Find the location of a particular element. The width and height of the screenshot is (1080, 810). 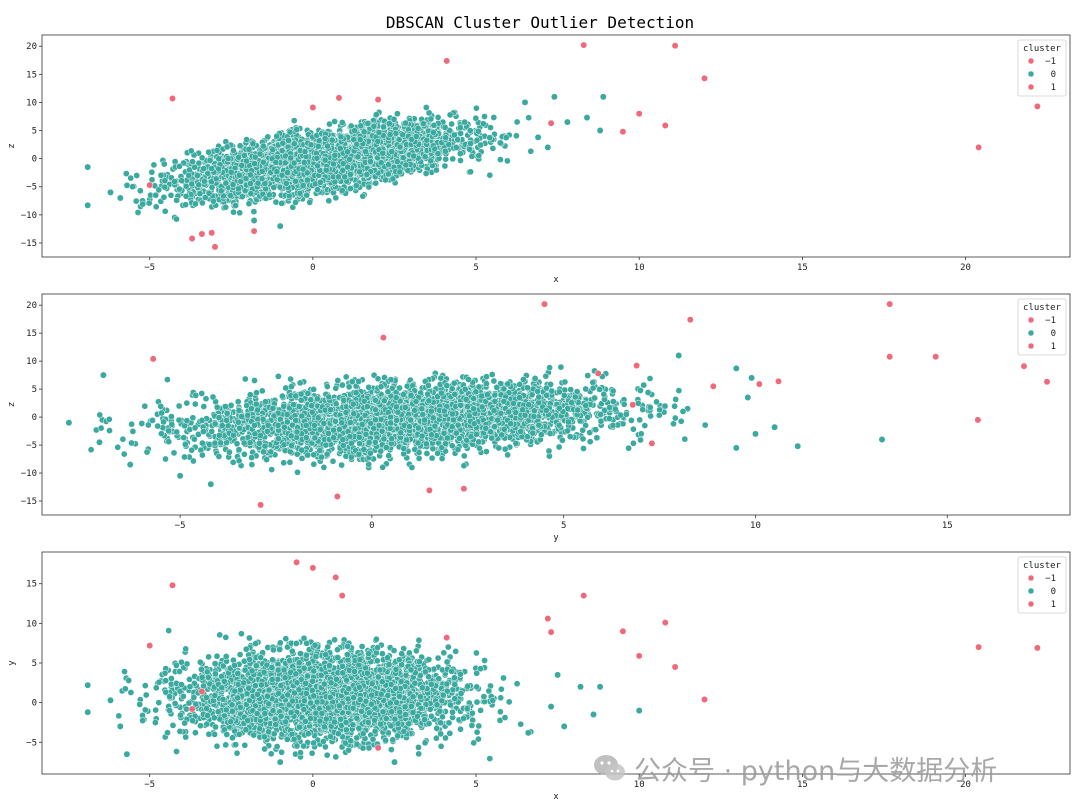

y-axis-label: z is located at coordinates (12, 145).